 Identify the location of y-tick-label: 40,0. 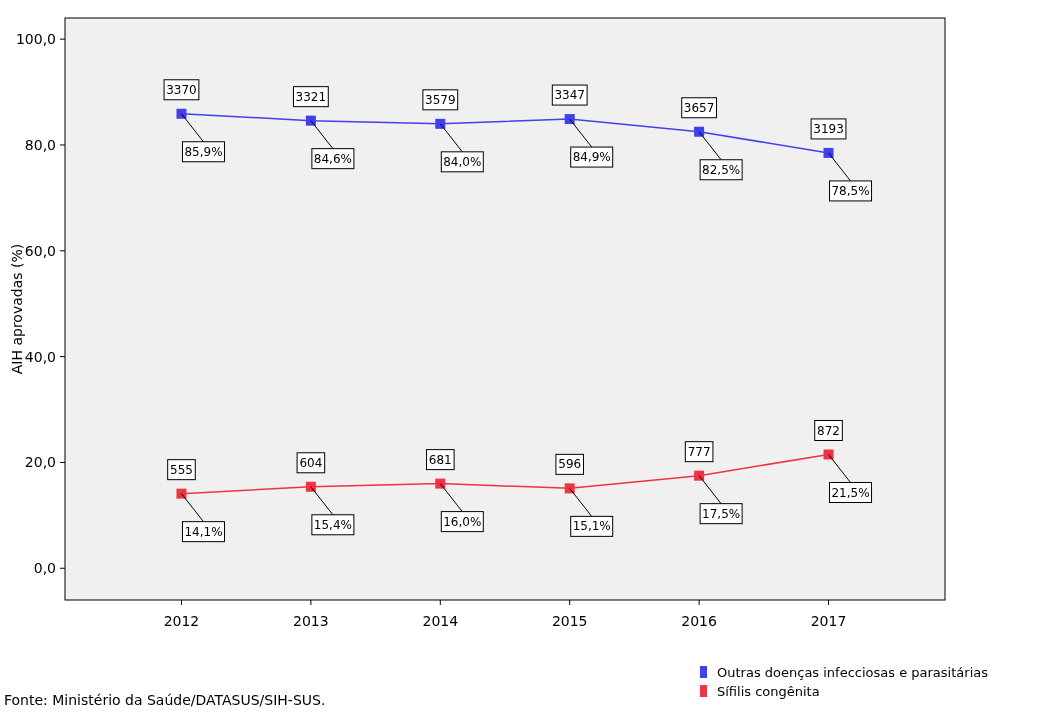
(40, 356).